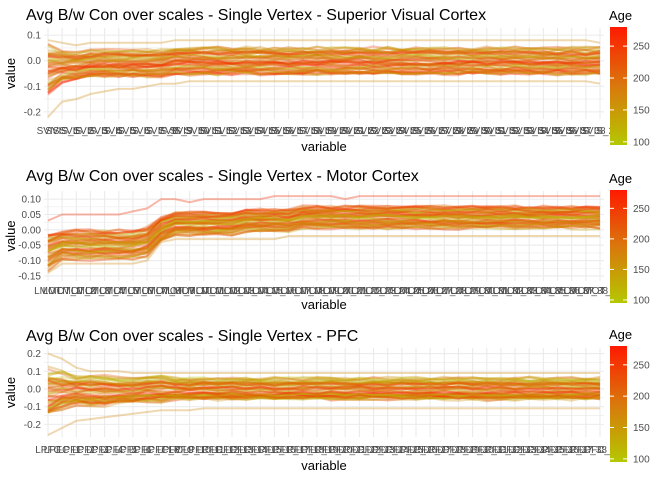 The image size is (672, 485). I want to click on legend-tick-label: 100, so click(641, 142).